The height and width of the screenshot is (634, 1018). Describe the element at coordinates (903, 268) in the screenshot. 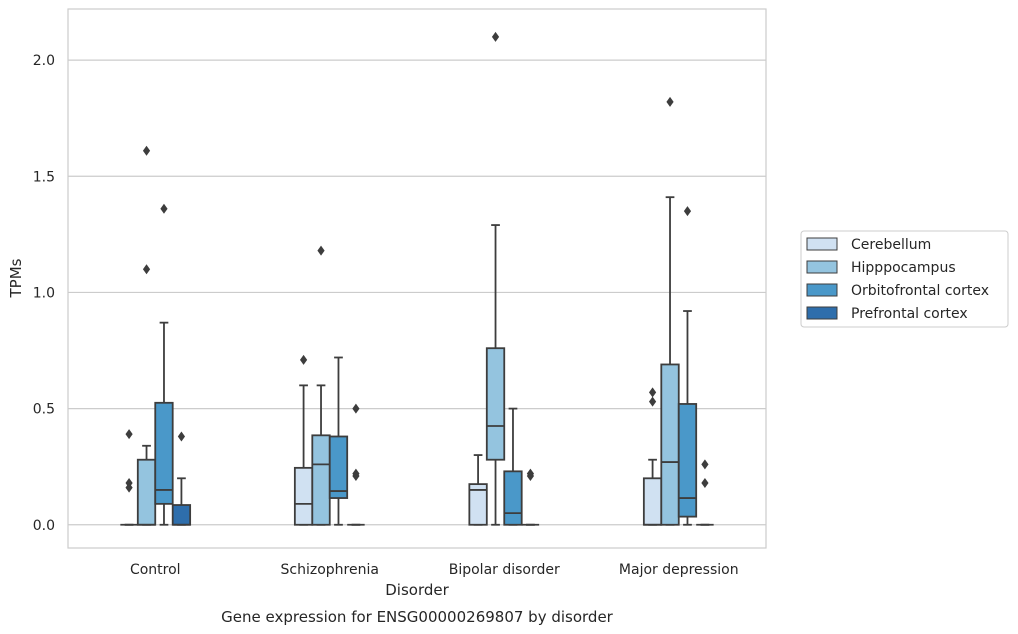

I see `legend-label: Hipppocampus` at that location.